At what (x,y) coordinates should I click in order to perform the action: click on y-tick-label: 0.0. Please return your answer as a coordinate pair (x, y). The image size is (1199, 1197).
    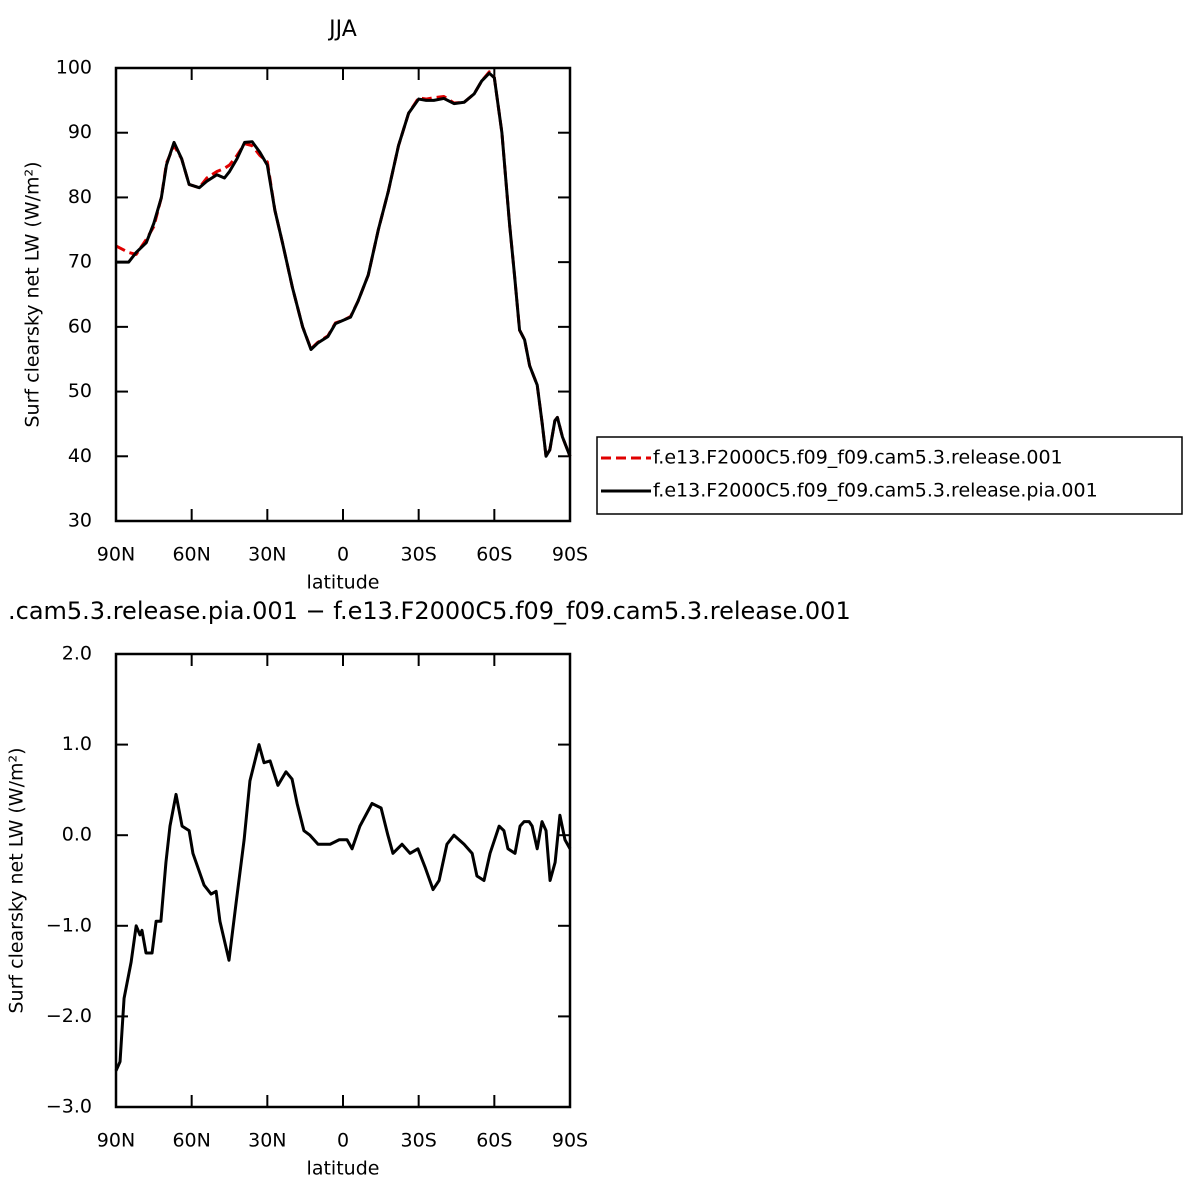
    Looking at the image, I should click on (77, 835).